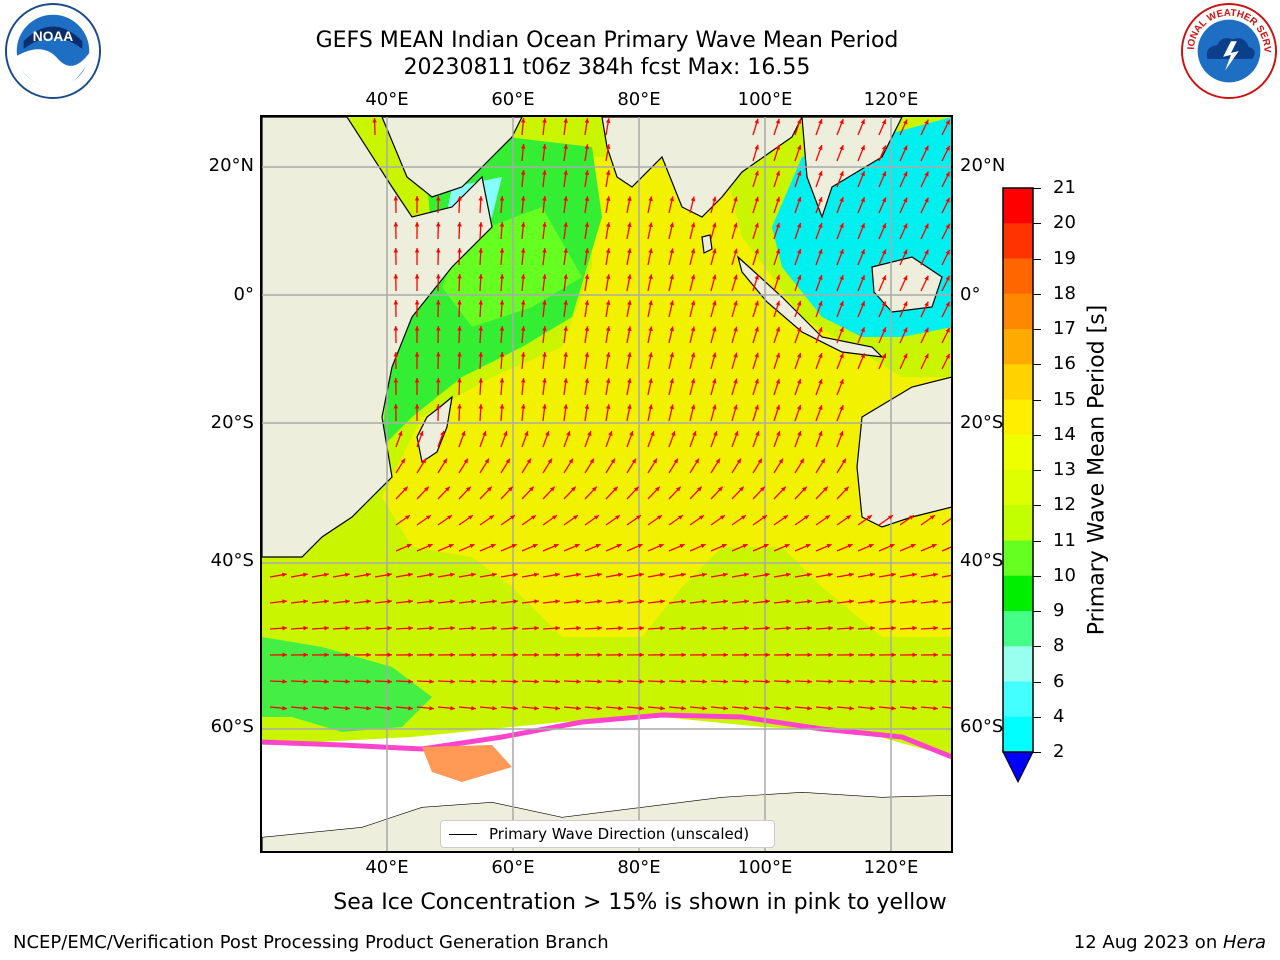 The height and width of the screenshot is (960, 1280). I want to click on colorbar-tick-label: 13, so click(1064, 469).